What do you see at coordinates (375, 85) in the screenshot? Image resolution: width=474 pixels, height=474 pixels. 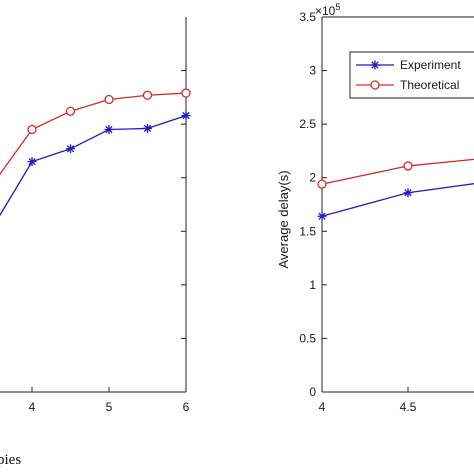 I see `legend-circle-marker` at bounding box center [375, 85].